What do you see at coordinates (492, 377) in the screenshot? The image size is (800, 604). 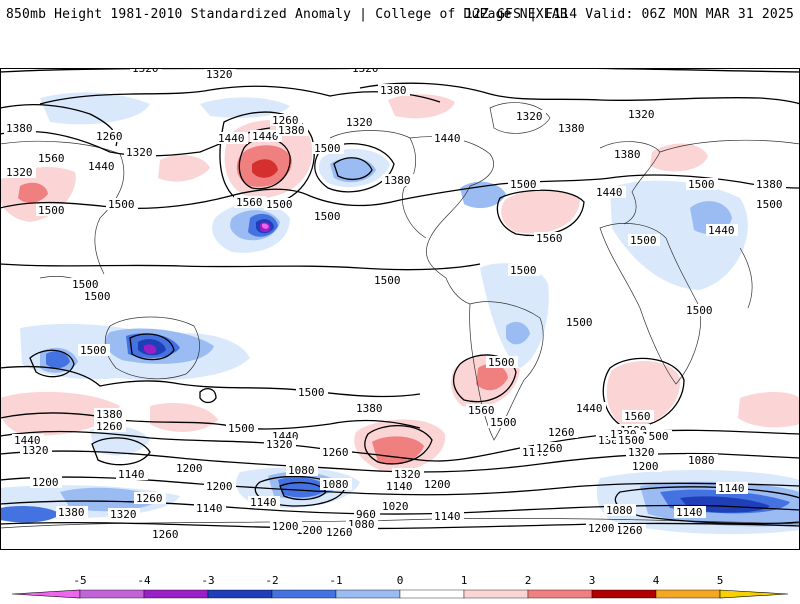 I see `strong-positive-south-america` at bounding box center [492, 377].